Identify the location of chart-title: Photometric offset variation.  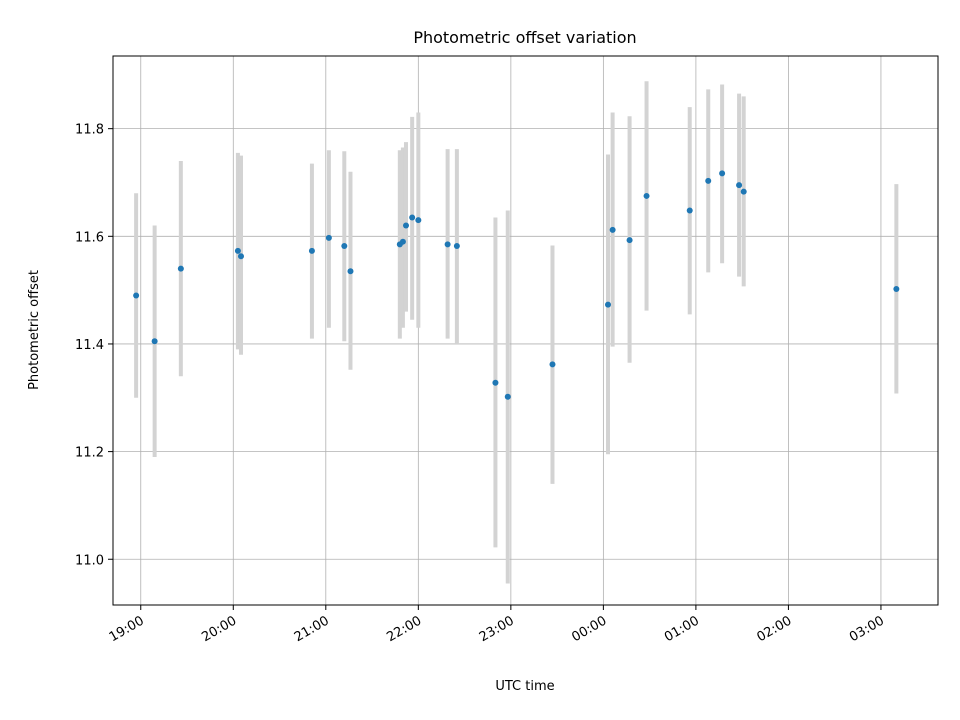
(524, 37).